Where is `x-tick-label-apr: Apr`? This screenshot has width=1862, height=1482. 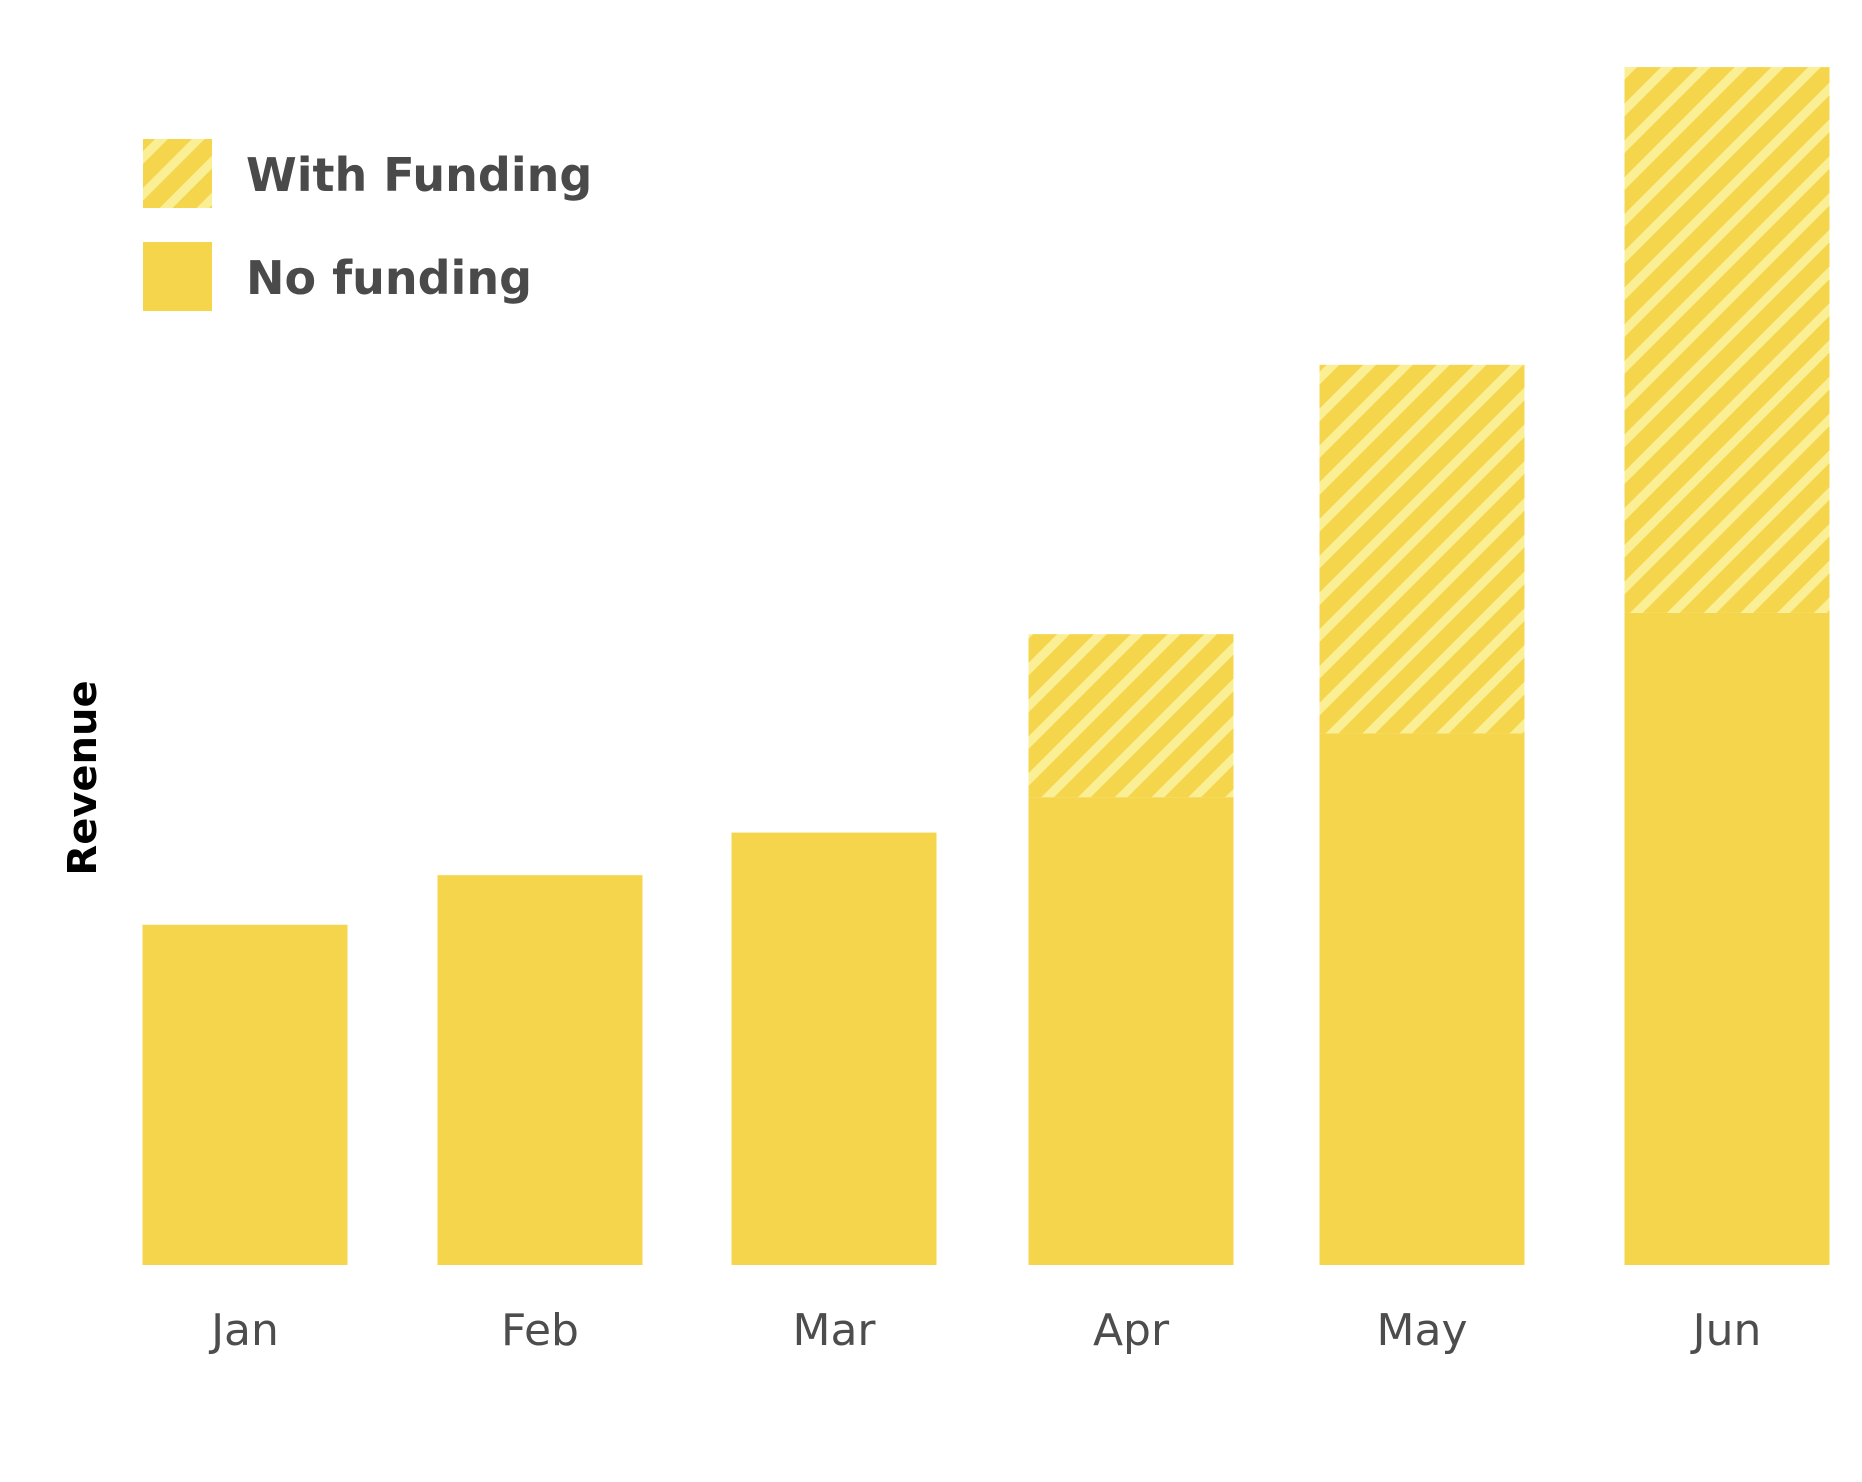 x-tick-label-apr: Apr is located at coordinates (1131, 1330).